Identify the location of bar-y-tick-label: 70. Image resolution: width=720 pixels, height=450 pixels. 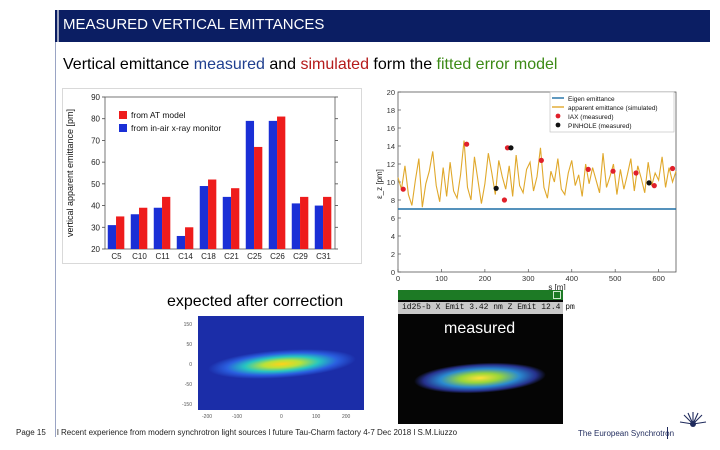
(95, 140).